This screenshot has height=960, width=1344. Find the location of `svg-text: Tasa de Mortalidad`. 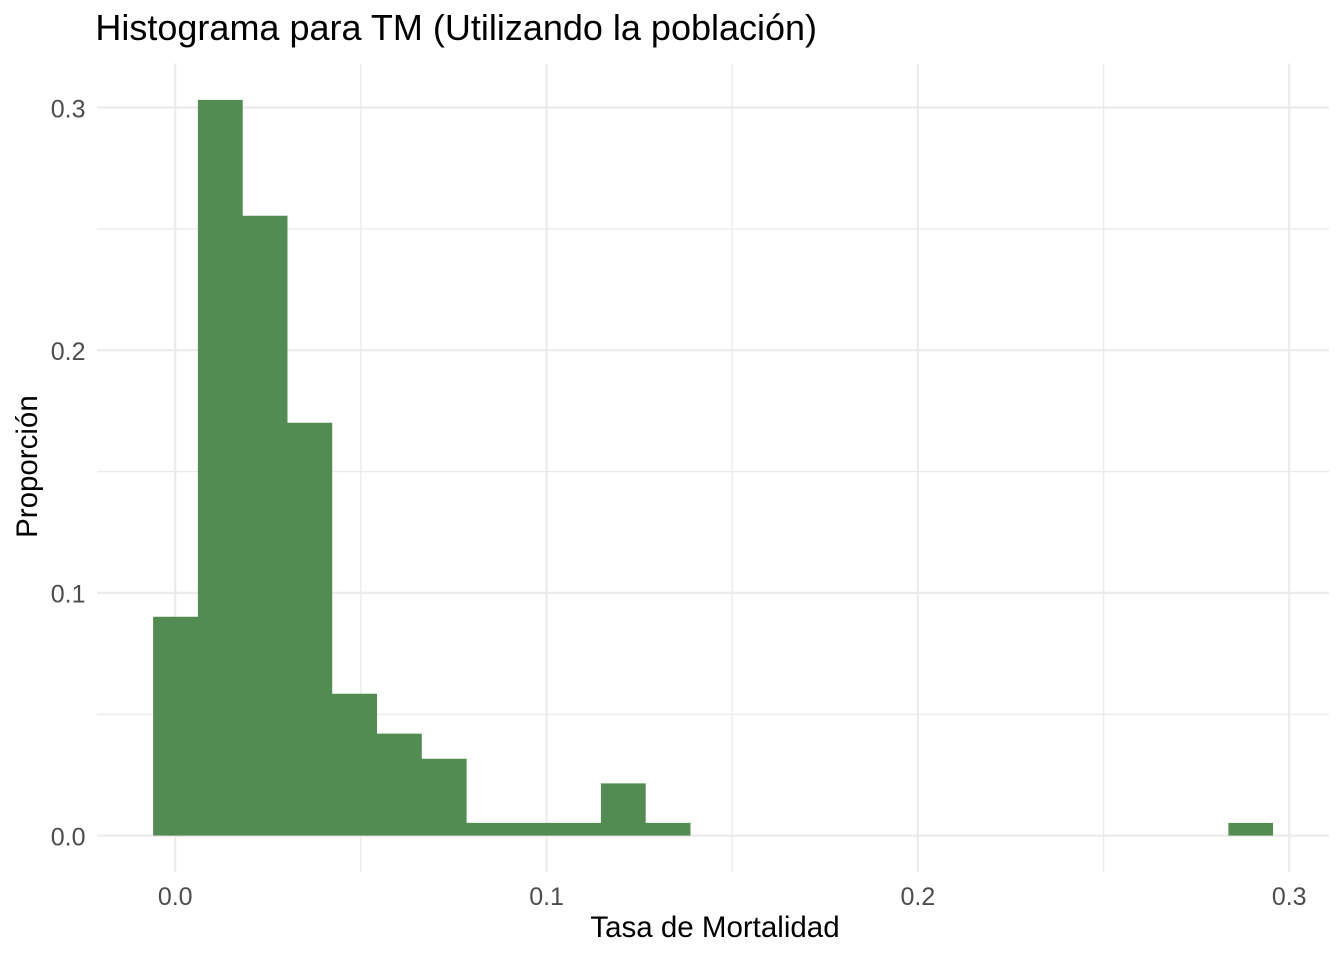

svg-text: Tasa de Mortalidad is located at coordinates (714, 927).